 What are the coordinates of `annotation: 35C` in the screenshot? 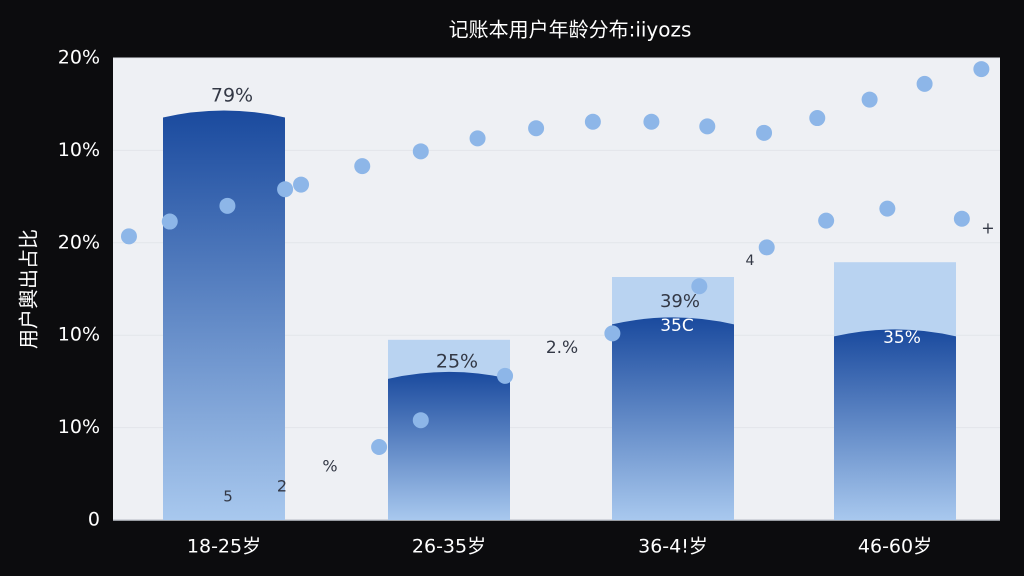 It's located at (677, 326).